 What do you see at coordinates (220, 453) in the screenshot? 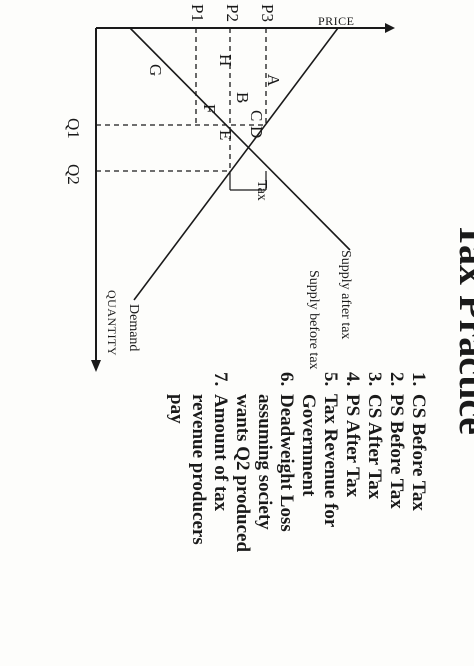
I see `question-text: Amount of tax` at bounding box center [220, 453].